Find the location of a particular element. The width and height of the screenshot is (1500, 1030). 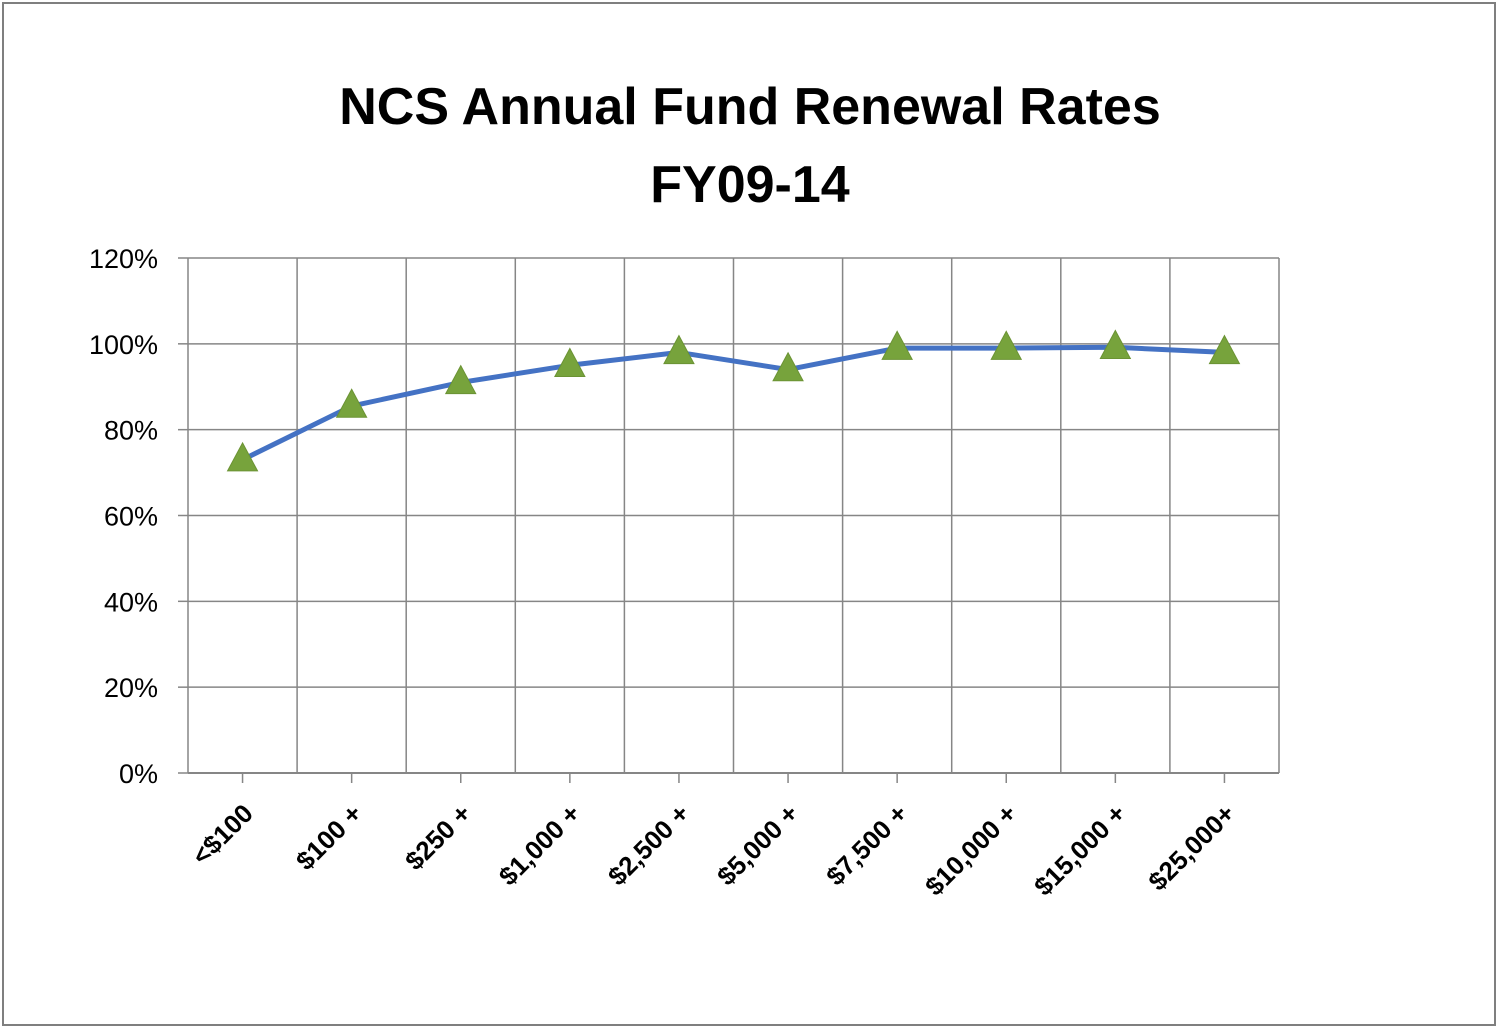

x-tick-label: <$100 is located at coordinates (222, 834).